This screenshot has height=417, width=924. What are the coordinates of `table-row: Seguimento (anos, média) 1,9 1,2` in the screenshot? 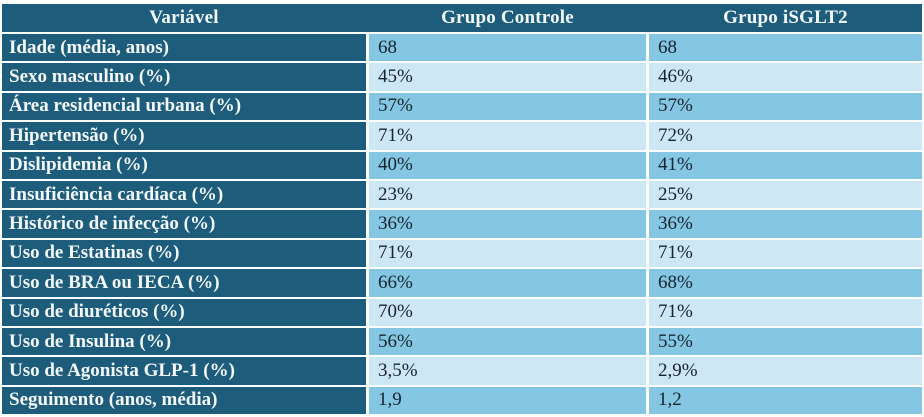 It's located at (462, 400).